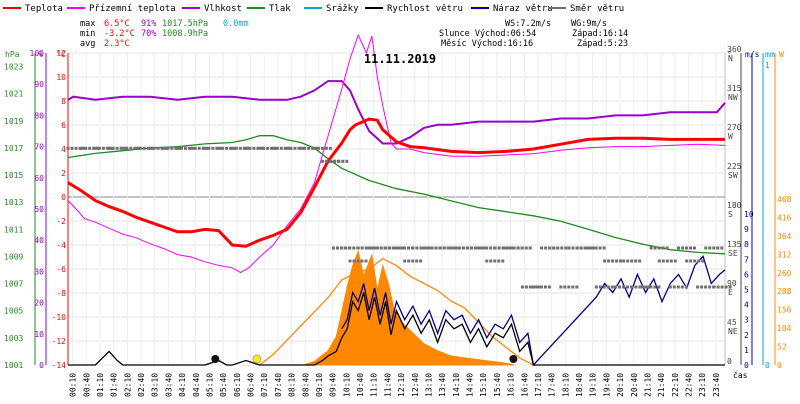  I want to click on time-tick: 11:40, so click(387, 385).